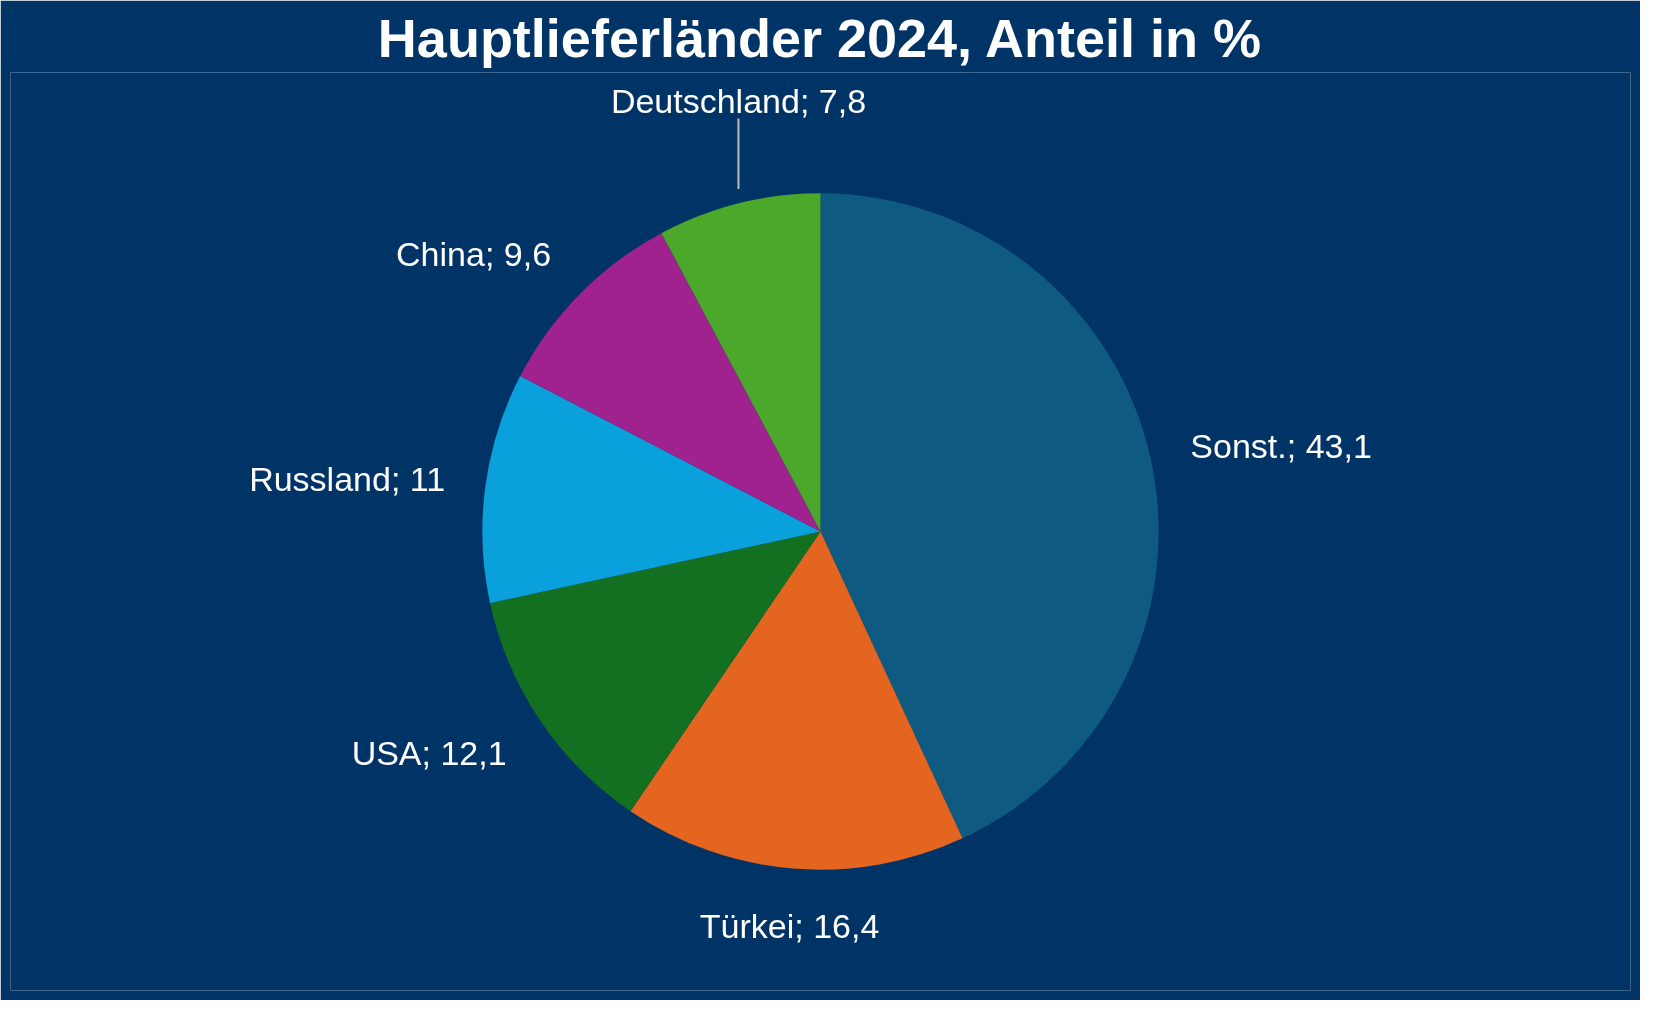 This screenshot has width=1653, height=1009. What do you see at coordinates (738, 100) in the screenshot?
I see `slice-label: Deutschland; 7,8` at bounding box center [738, 100].